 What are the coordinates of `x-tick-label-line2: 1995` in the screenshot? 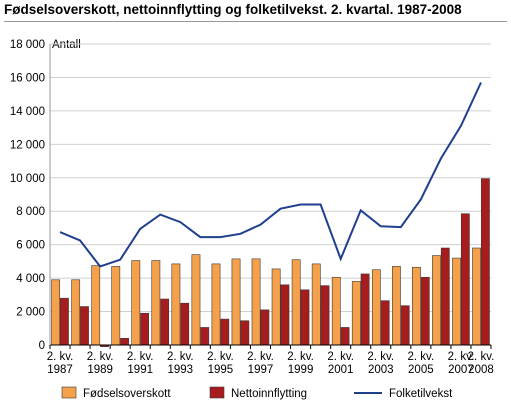 It's located at (221, 370).